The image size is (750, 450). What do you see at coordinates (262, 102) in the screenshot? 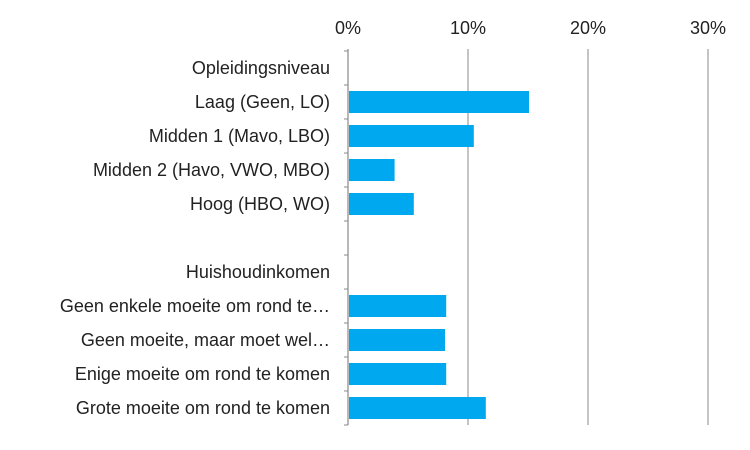
I see `category-label: Laag (Geen, LO)` at bounding box center [262, 102].